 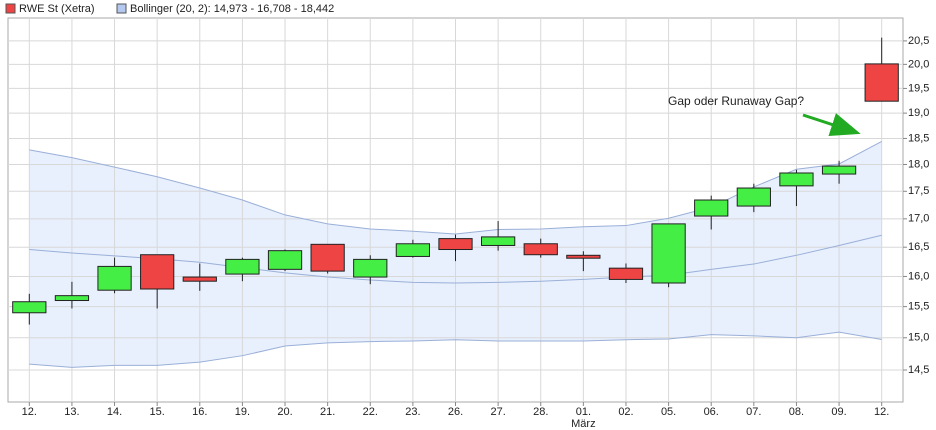 What do you see at coordinates (412, 412) in the screenshot?
I see `x-tick-label: 23.` at bounding box center [412, 412].